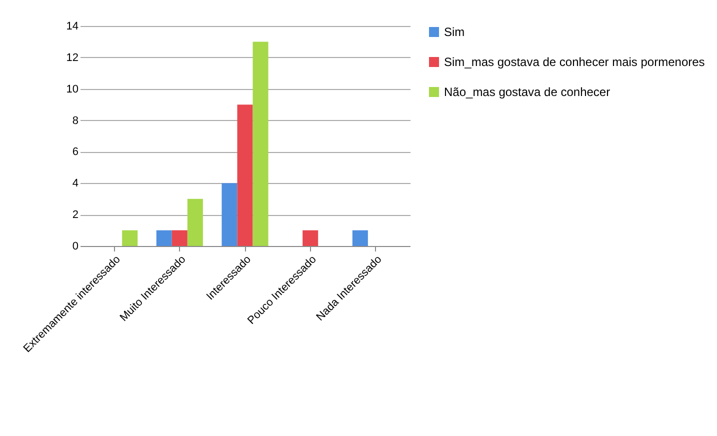 The width and height of the screenshot is (717, 436). What do you see at coordinates (72, 26) in the screenshot?
I see `y-tick-label: 14` at bounding box center [72, 26].